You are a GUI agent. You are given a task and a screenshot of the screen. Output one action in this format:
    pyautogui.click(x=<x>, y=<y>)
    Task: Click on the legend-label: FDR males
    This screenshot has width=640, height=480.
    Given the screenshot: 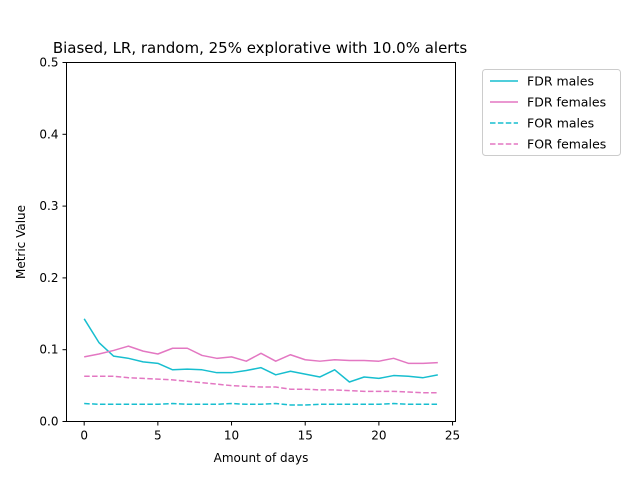 What is the action you would take?
    pyautogui.click(x=560, y=81)
    